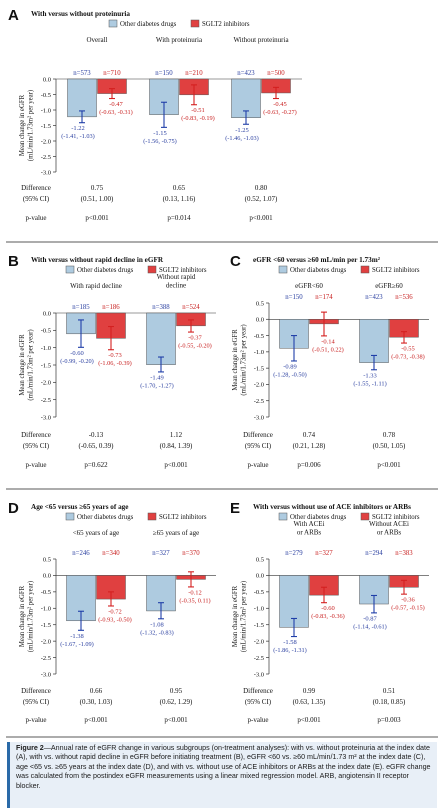 The width and height of the screenshot is (444, 812). What do you see at coordinates (78, 128) in the screenshot?
I see `value-label-other: -1.22` at bounding box center [78, 128].